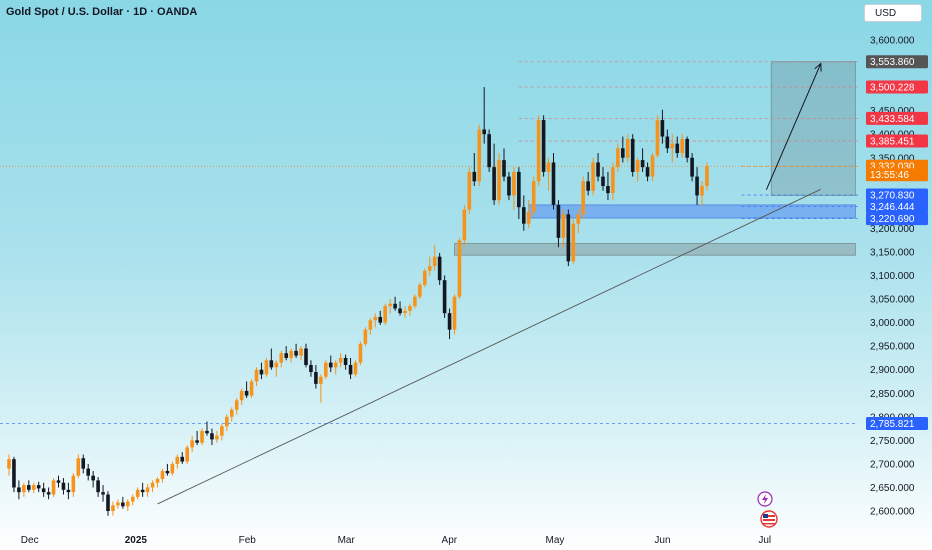 This screenshot has width=932, height=550. What do you see at coordinates (764, 540) in the screenshot?
I see `x-tick-label: Jul` at bounding box center [764, 540].